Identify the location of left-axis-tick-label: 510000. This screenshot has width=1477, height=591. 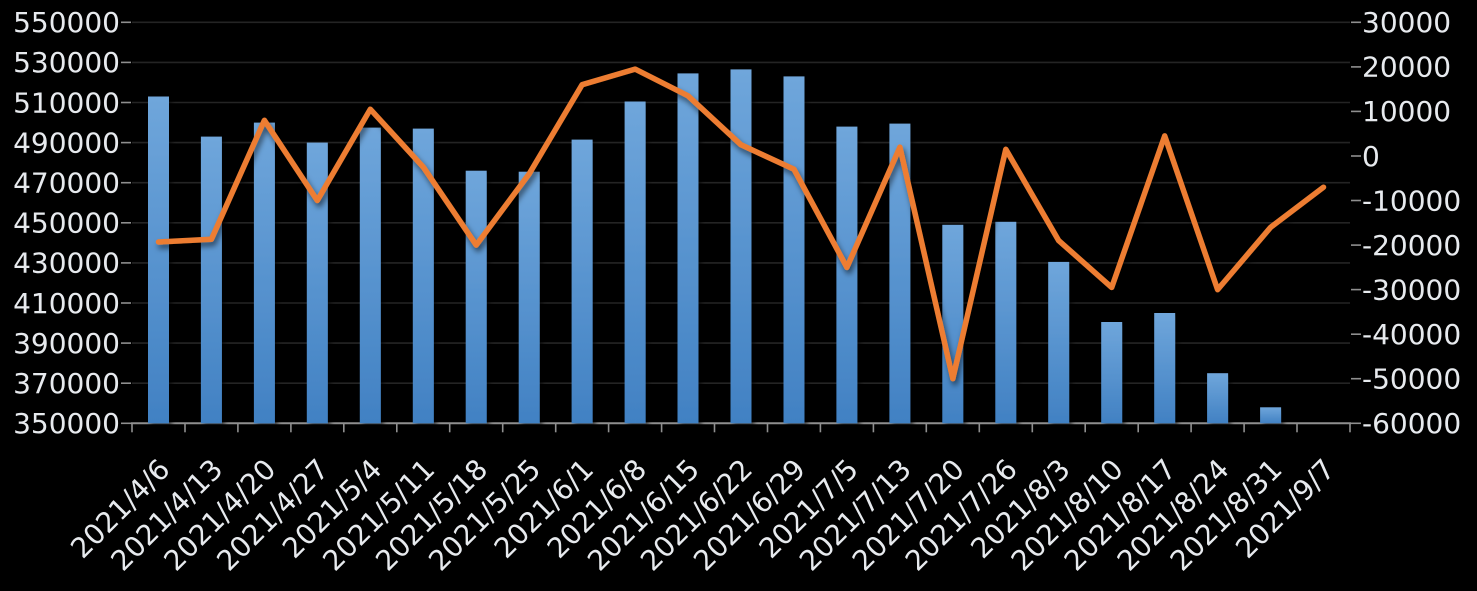
(66, 102).